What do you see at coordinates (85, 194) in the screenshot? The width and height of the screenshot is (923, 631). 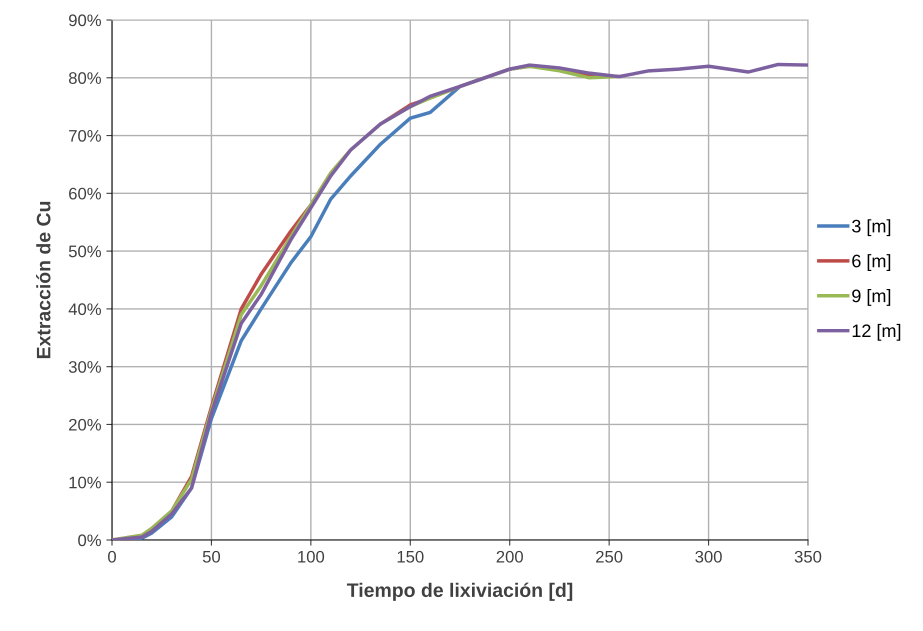 I see `y-tick-label: 60%` at bounding box center [85, 194].